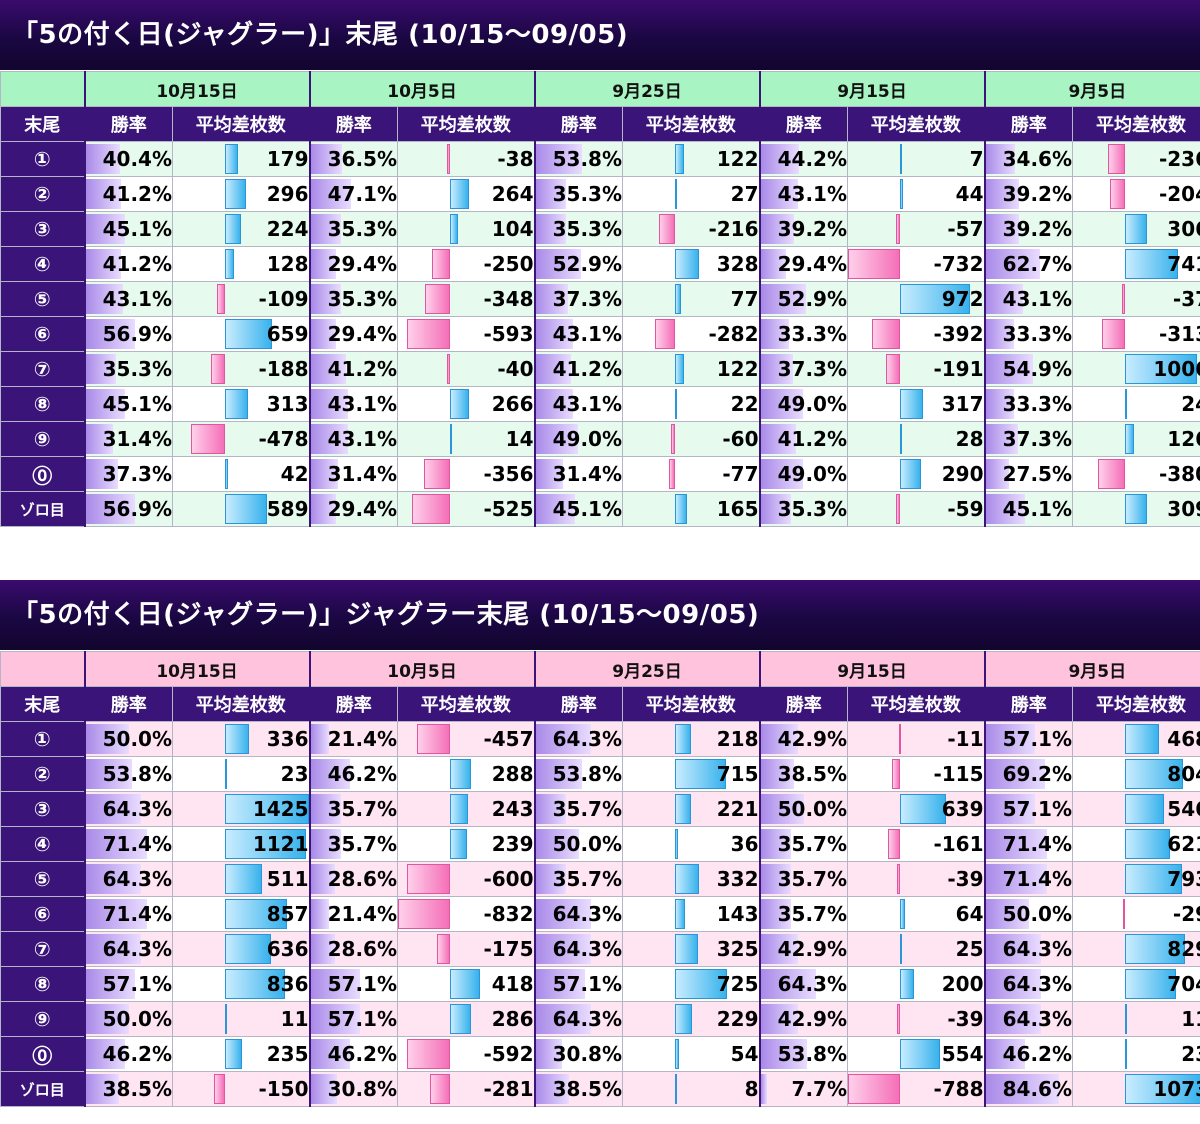 This screenshot has width=1200, height=1124. Describe the element at coordinates (812, 844) in the screenshot. I see `win-rate-value: 35.7%` at that location.